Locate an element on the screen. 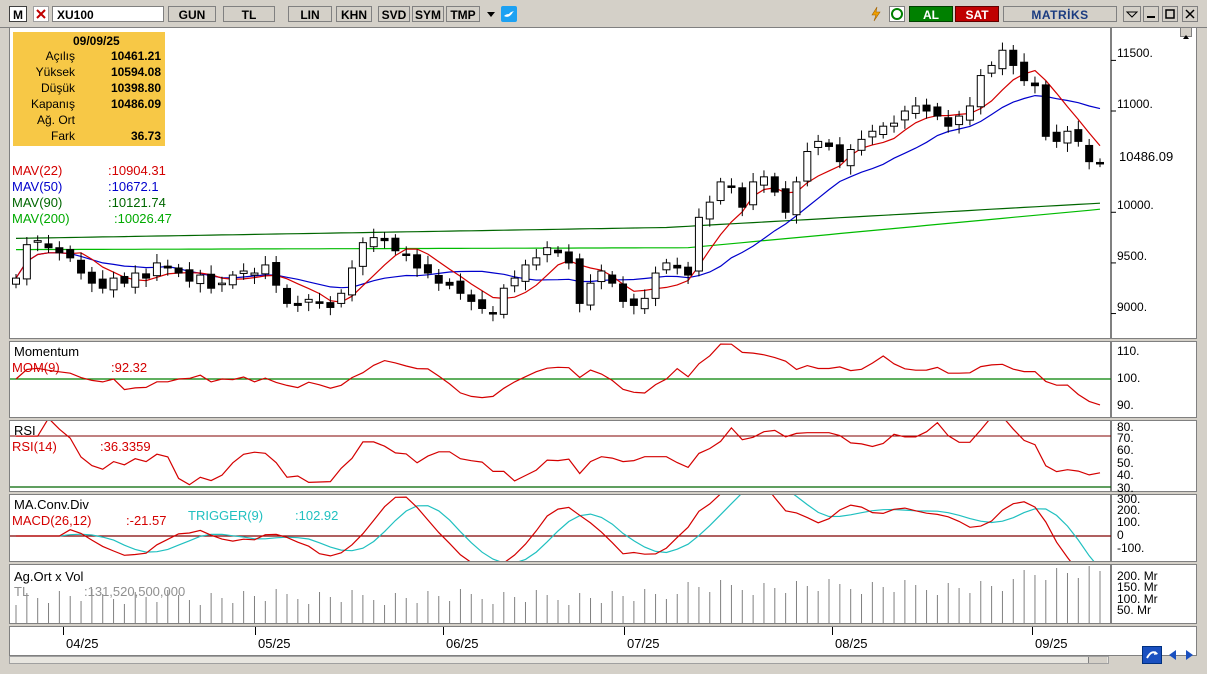 The height and width of the screenshot is (674, 1207). momentum-value: :92.32 is located at coordinates (129, 367).